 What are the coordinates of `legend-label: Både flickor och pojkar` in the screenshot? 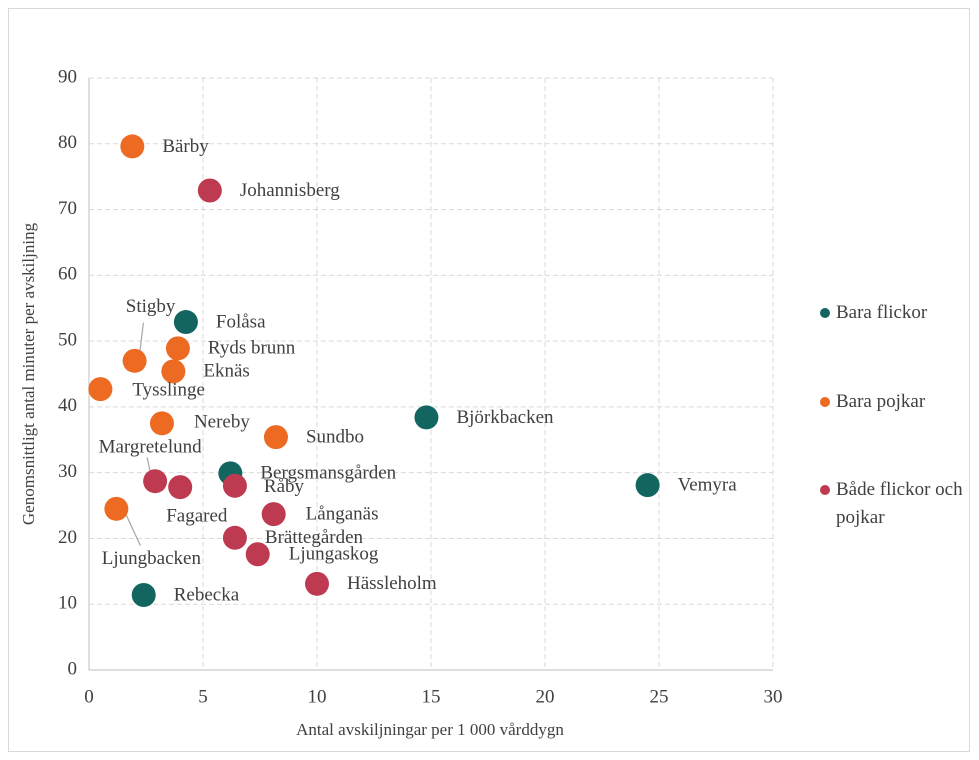 It's located at (899, 503).